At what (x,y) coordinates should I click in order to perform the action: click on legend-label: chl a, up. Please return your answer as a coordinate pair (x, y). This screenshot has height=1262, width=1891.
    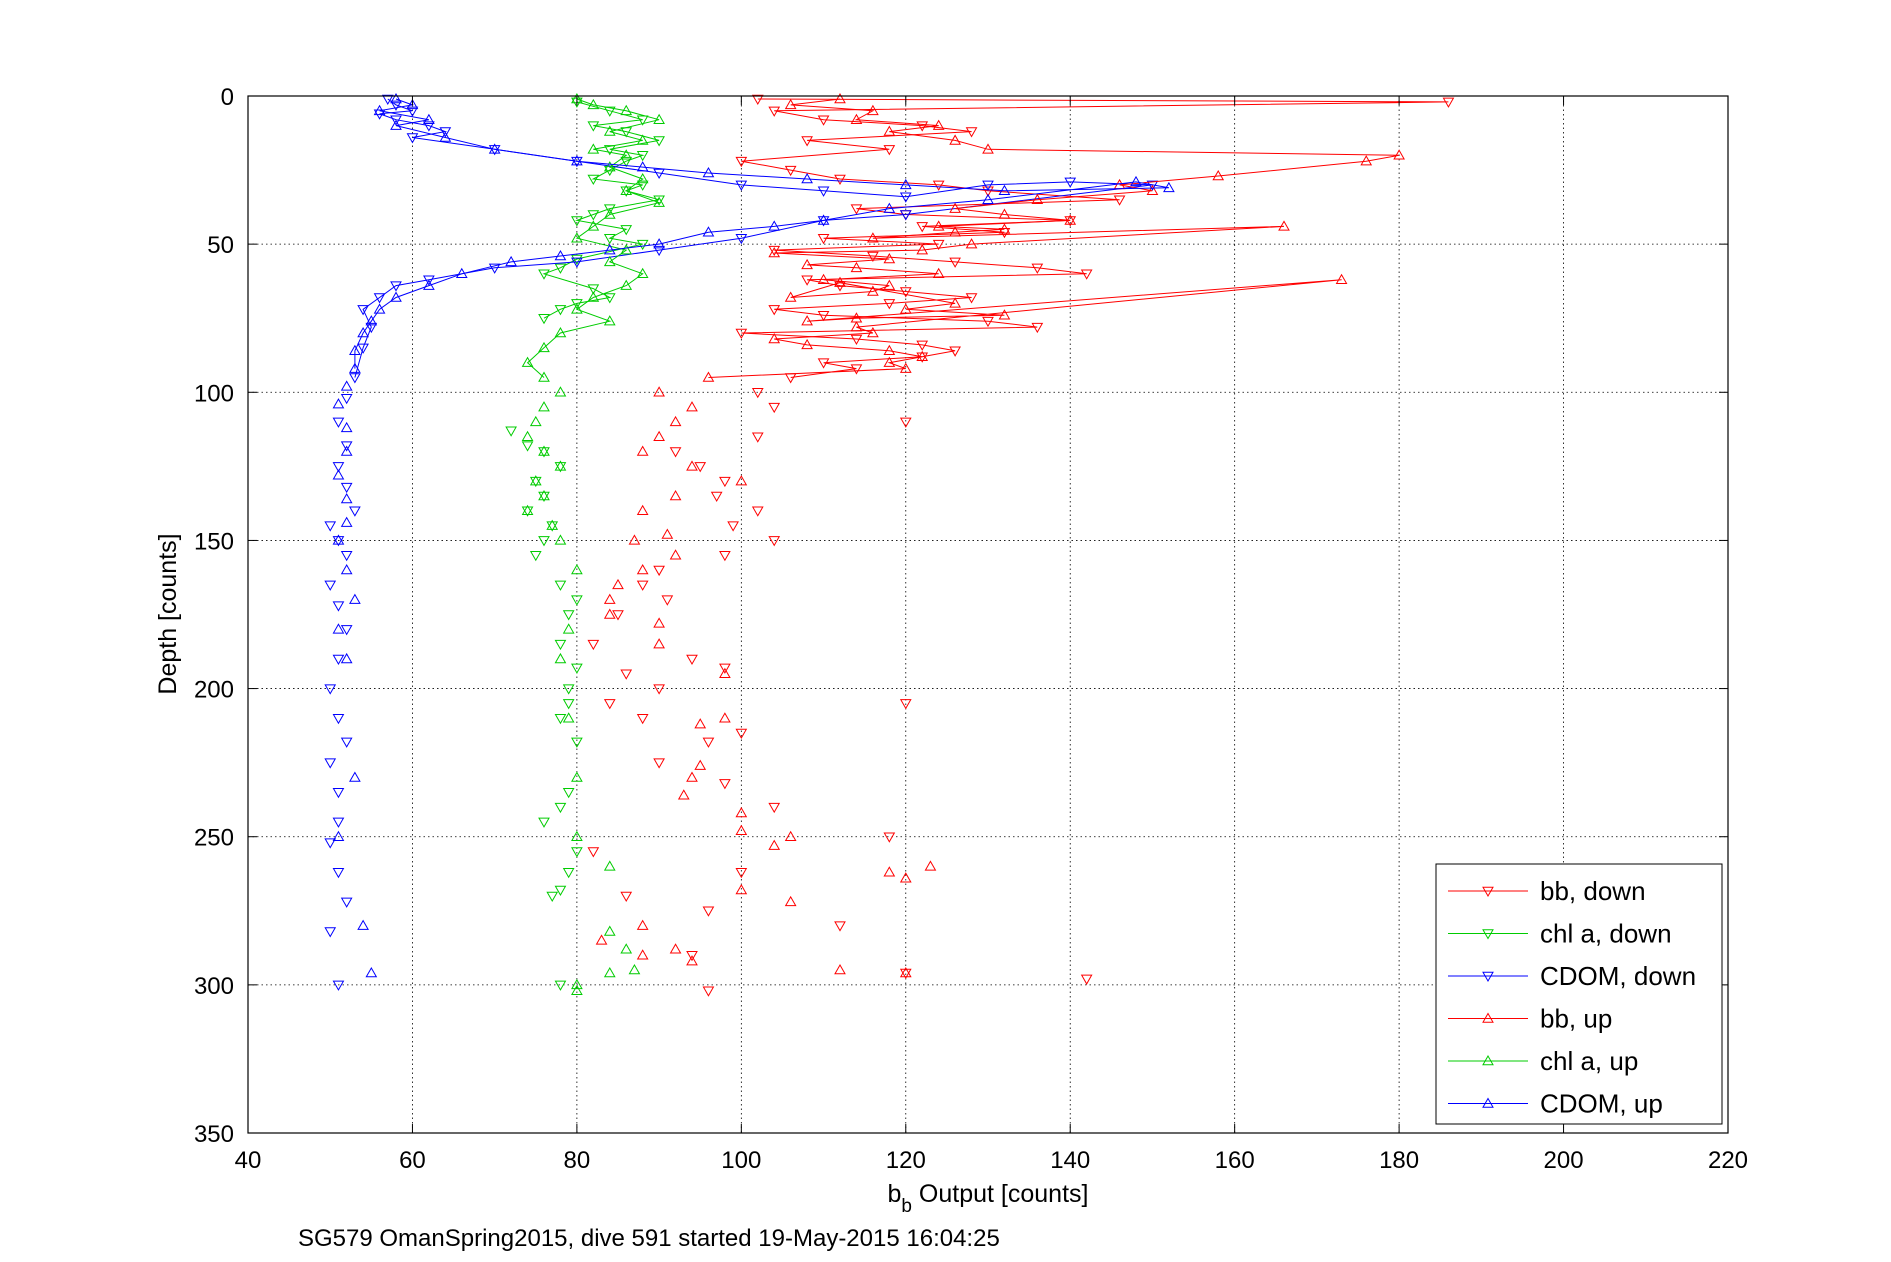
    Looking at the image, I should click on (1589, 1061).